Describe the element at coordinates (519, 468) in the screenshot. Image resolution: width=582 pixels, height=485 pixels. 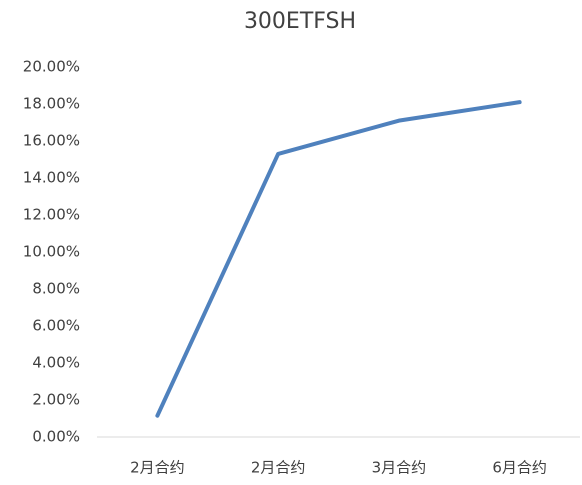
I see `x-tick-label: 6月合约` at that location.